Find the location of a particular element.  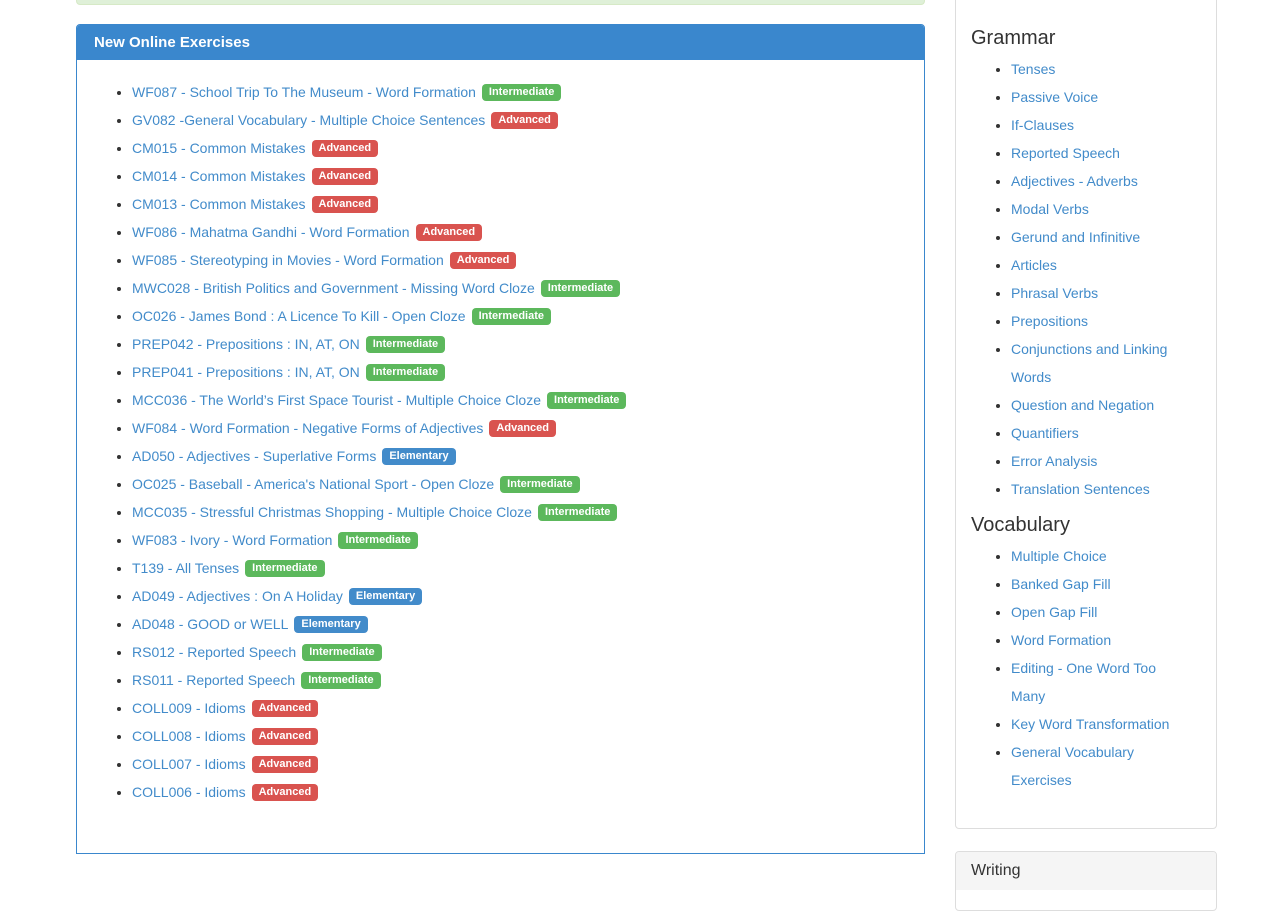

exercise-link: AD050 - Adjectives - Superlative Forms is located at coordinates (254, 456).